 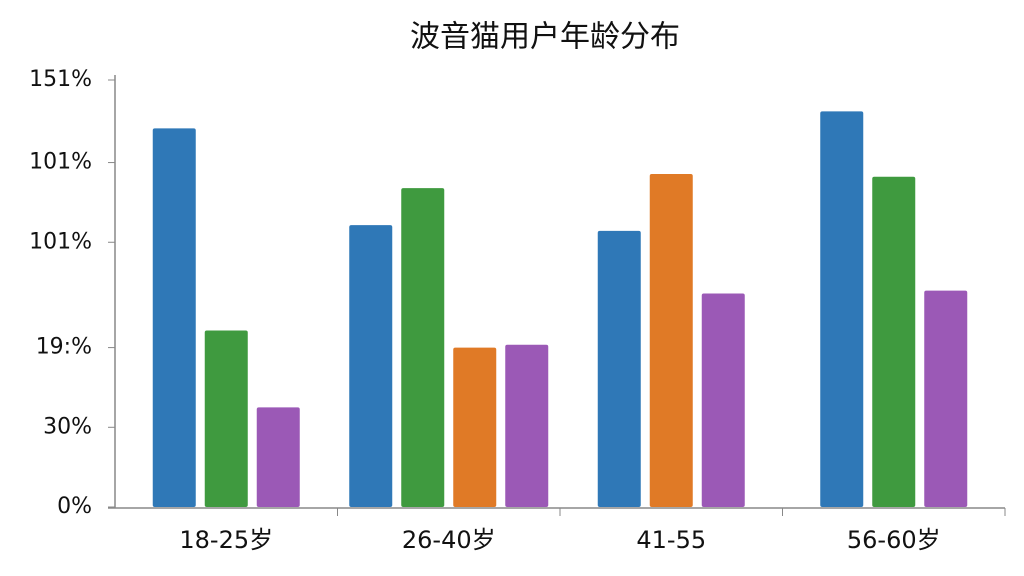 I want to click on x-tick-label: 18-25岁, so click(x=226, y=540).